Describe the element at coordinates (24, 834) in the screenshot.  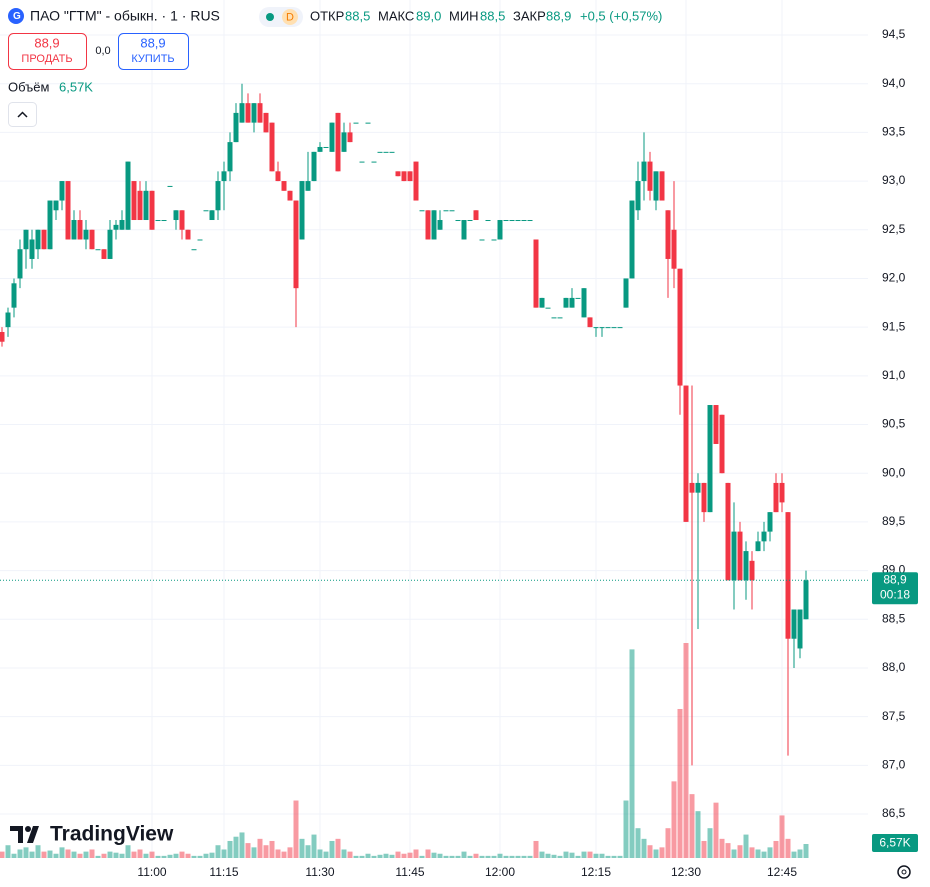
I see `brand-logo` at that location.